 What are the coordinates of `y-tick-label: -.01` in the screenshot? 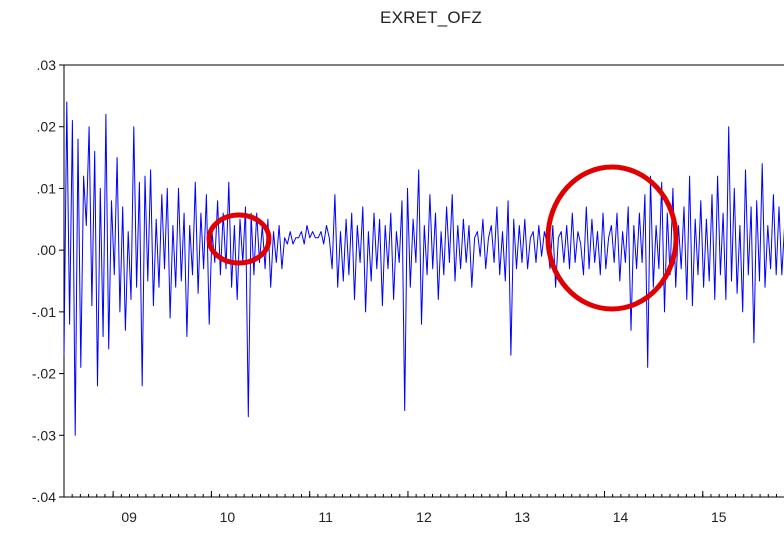 It's located at (44, 312).